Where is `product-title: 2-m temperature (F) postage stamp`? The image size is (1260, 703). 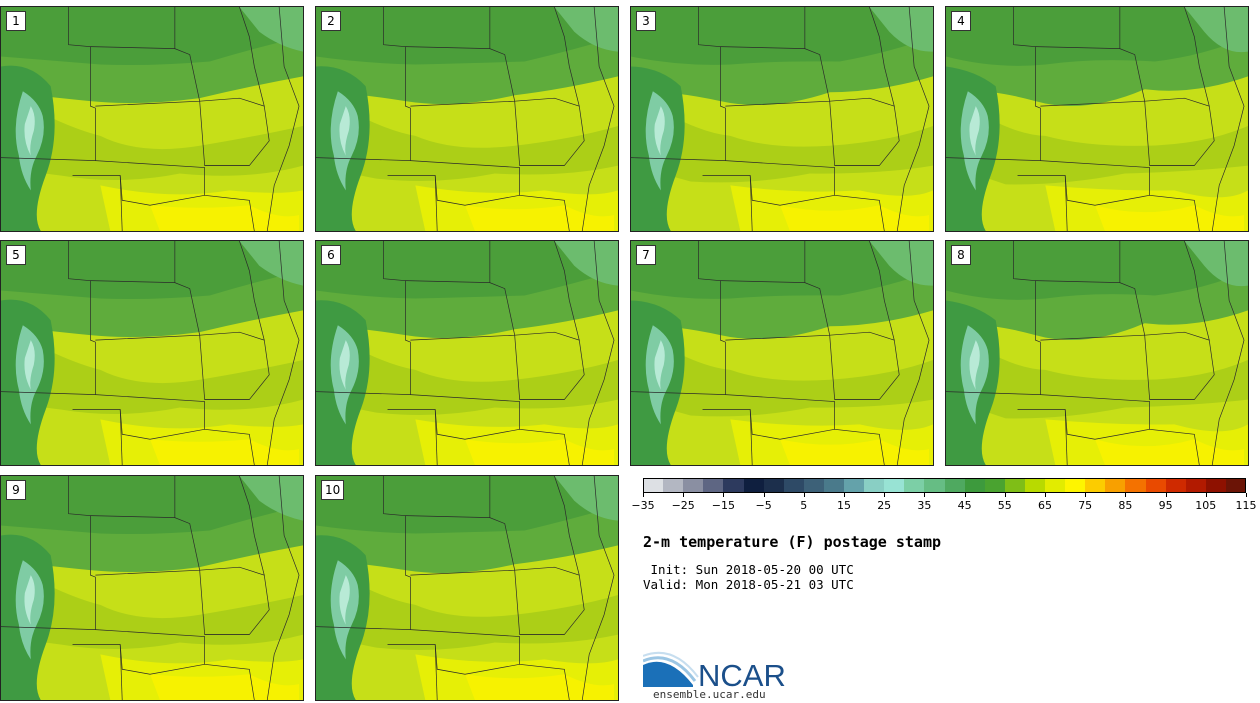 product-title: 2-m temperature (F) postage stamp is located at coordinates (792, 542).